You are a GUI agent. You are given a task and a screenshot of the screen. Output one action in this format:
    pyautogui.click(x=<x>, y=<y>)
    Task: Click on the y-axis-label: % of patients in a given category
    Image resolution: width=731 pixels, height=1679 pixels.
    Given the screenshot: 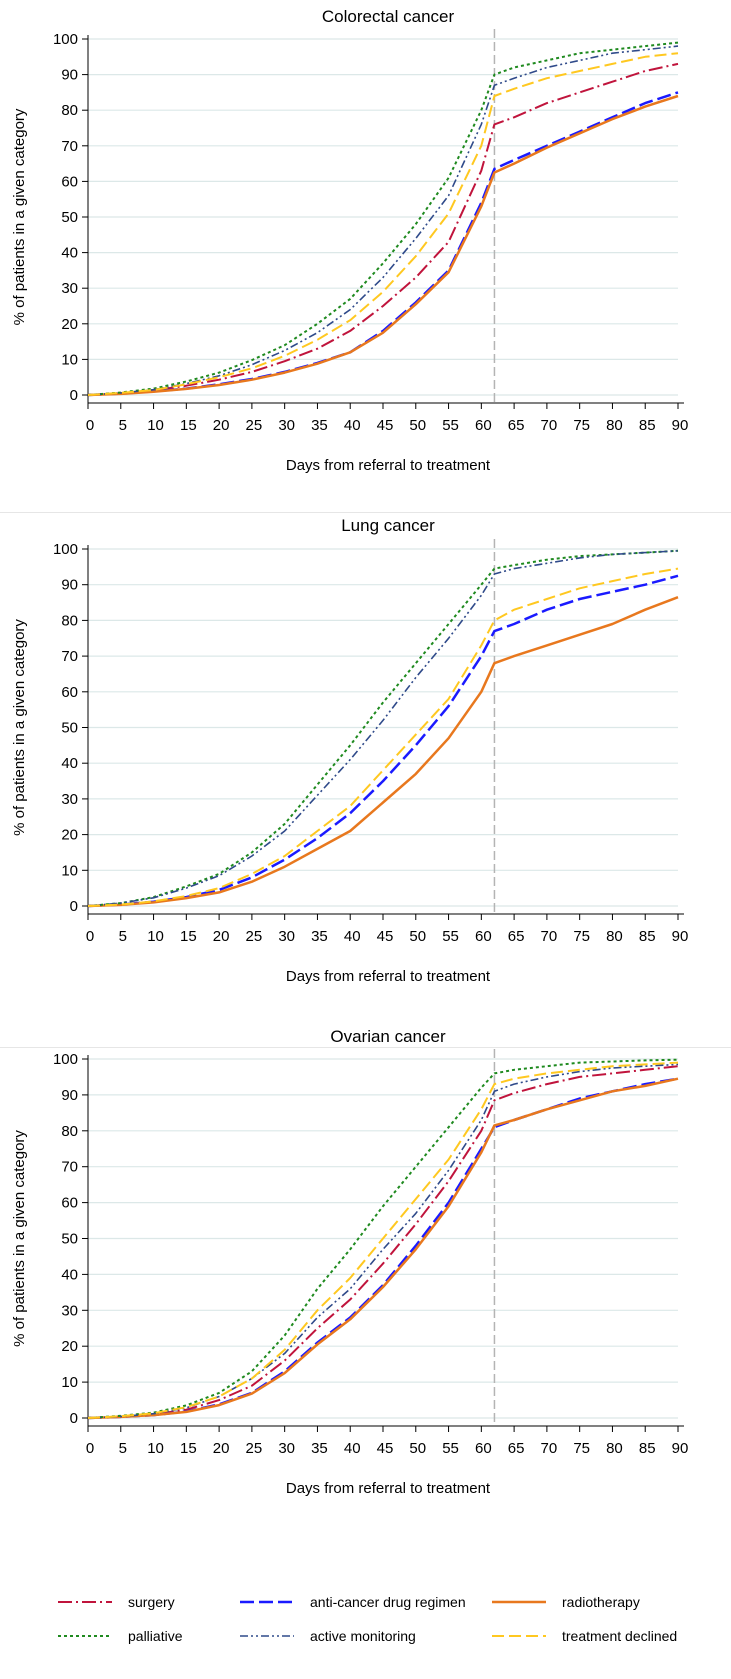 What is the action you would take?
    pyautogui.click(x=19, y=216)
    